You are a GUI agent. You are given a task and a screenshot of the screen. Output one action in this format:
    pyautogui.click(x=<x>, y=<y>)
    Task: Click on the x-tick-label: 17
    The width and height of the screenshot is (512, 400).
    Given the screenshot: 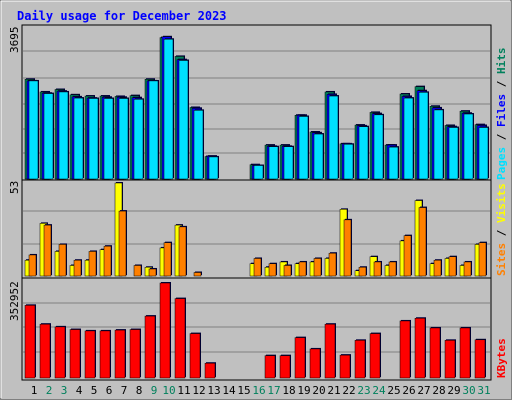 What is the action you would take?
    pyautogui.click(x=273, y=390)
    